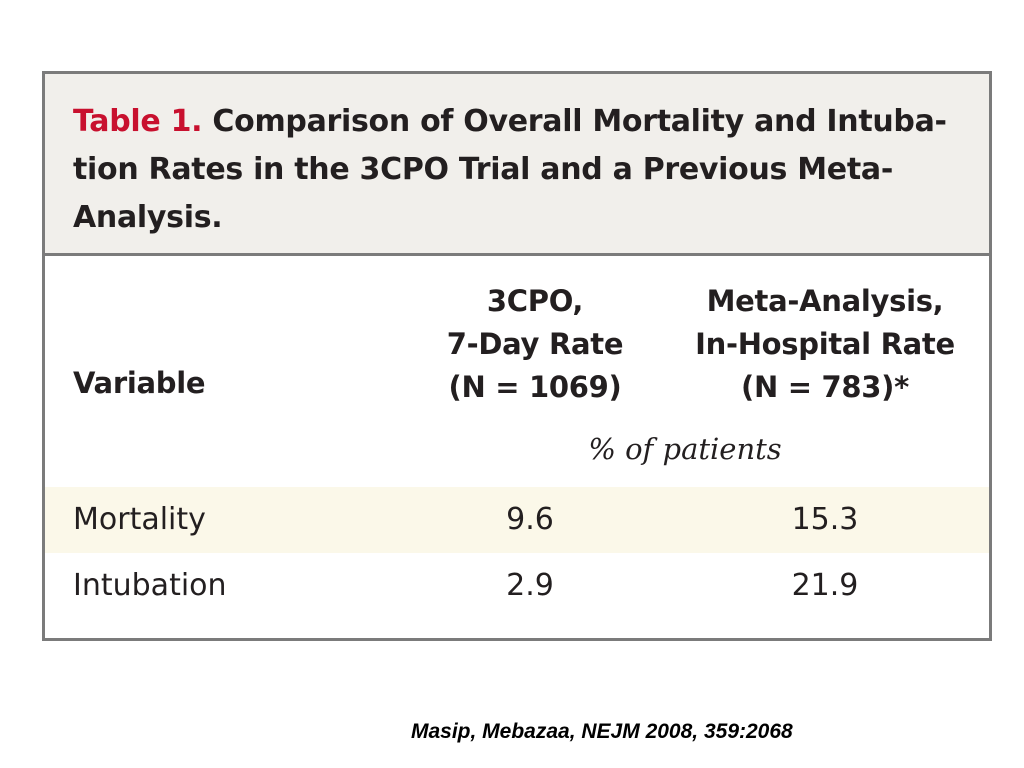 This screenshot has width=1024, height=768. What do you see at coordinates (139, 383) in the screenshot?
I see `column-header-variable: Variable` at bounding box center [139, 383].